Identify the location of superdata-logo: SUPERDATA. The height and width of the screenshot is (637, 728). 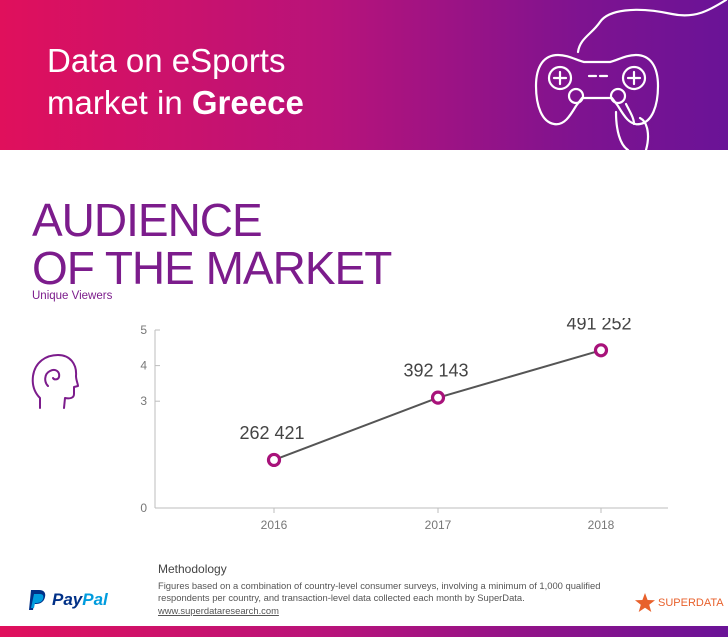
(679, 603).